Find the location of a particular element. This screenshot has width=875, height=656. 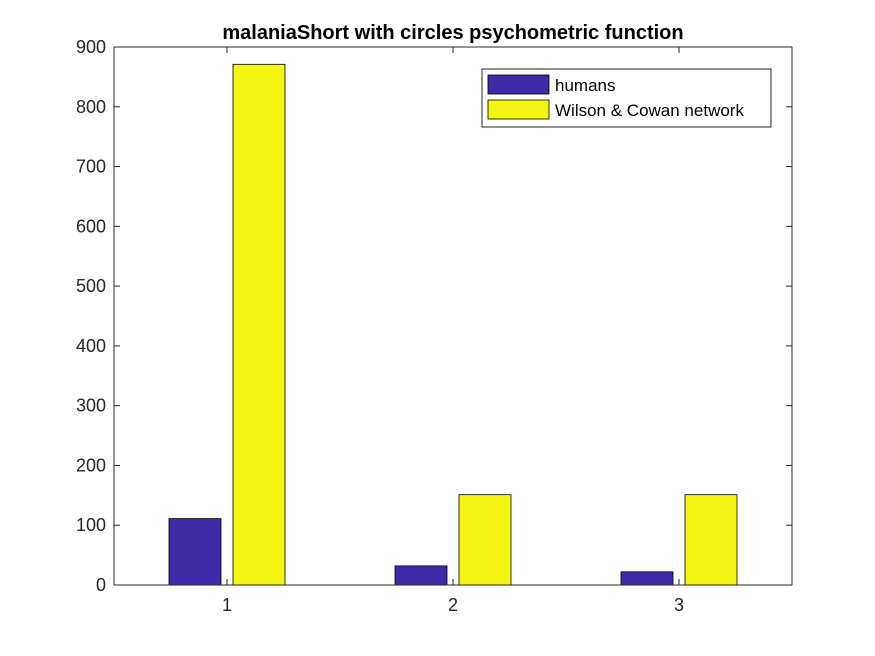

y-tick-label: 500 is located at coordinates (91, 286).